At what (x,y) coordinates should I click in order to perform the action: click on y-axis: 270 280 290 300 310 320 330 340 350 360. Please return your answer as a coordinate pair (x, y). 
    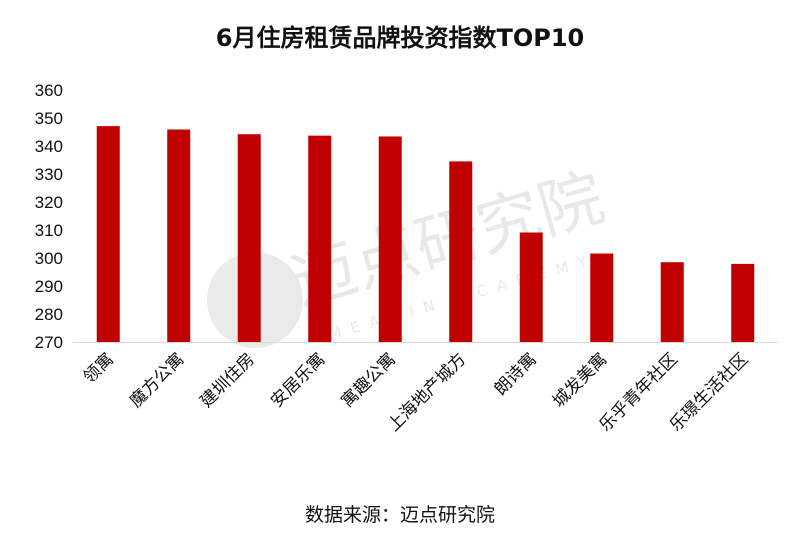
    Looking at the image, I should click on (49, 216).